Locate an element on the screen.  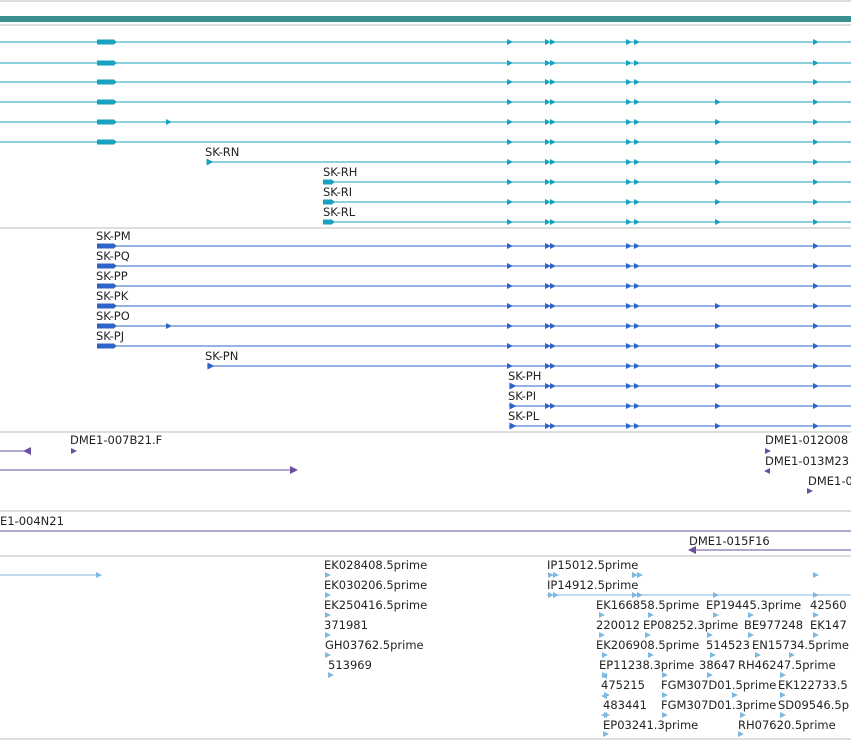
exon-arrow-left-icon is located at coordinates (27, 451).